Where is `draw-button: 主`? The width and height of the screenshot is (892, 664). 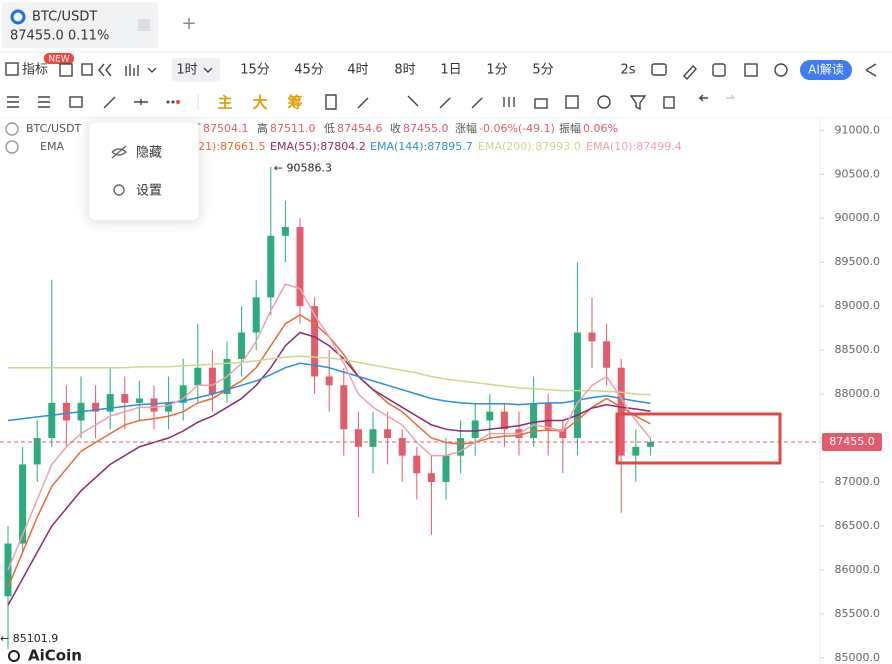
draw-button: 主 is located at coordinates (224, 103).